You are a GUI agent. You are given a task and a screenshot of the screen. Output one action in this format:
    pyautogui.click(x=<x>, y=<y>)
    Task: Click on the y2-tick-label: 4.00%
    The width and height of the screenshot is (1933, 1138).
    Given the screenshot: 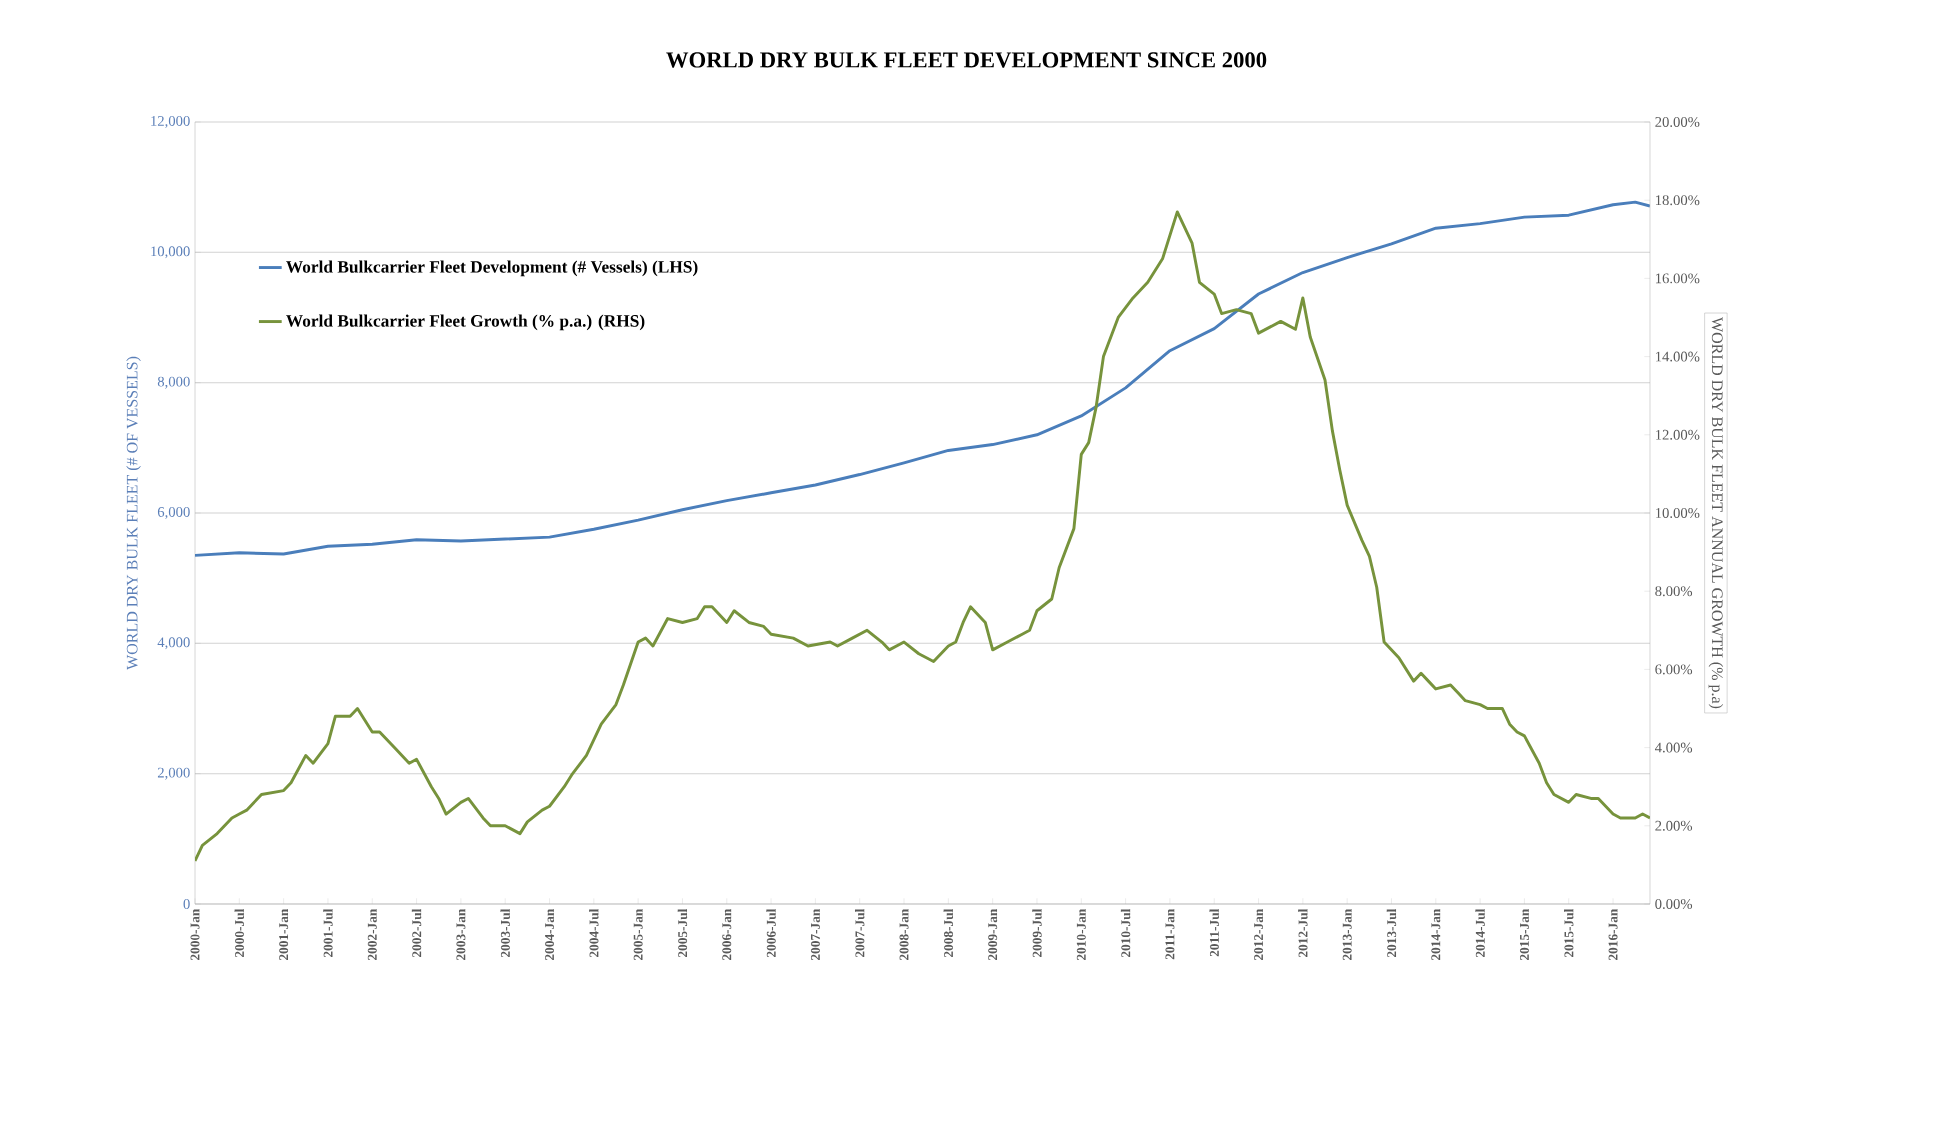 What is the action you would take?
    pyautogui.click(x=1673, y=747)
    